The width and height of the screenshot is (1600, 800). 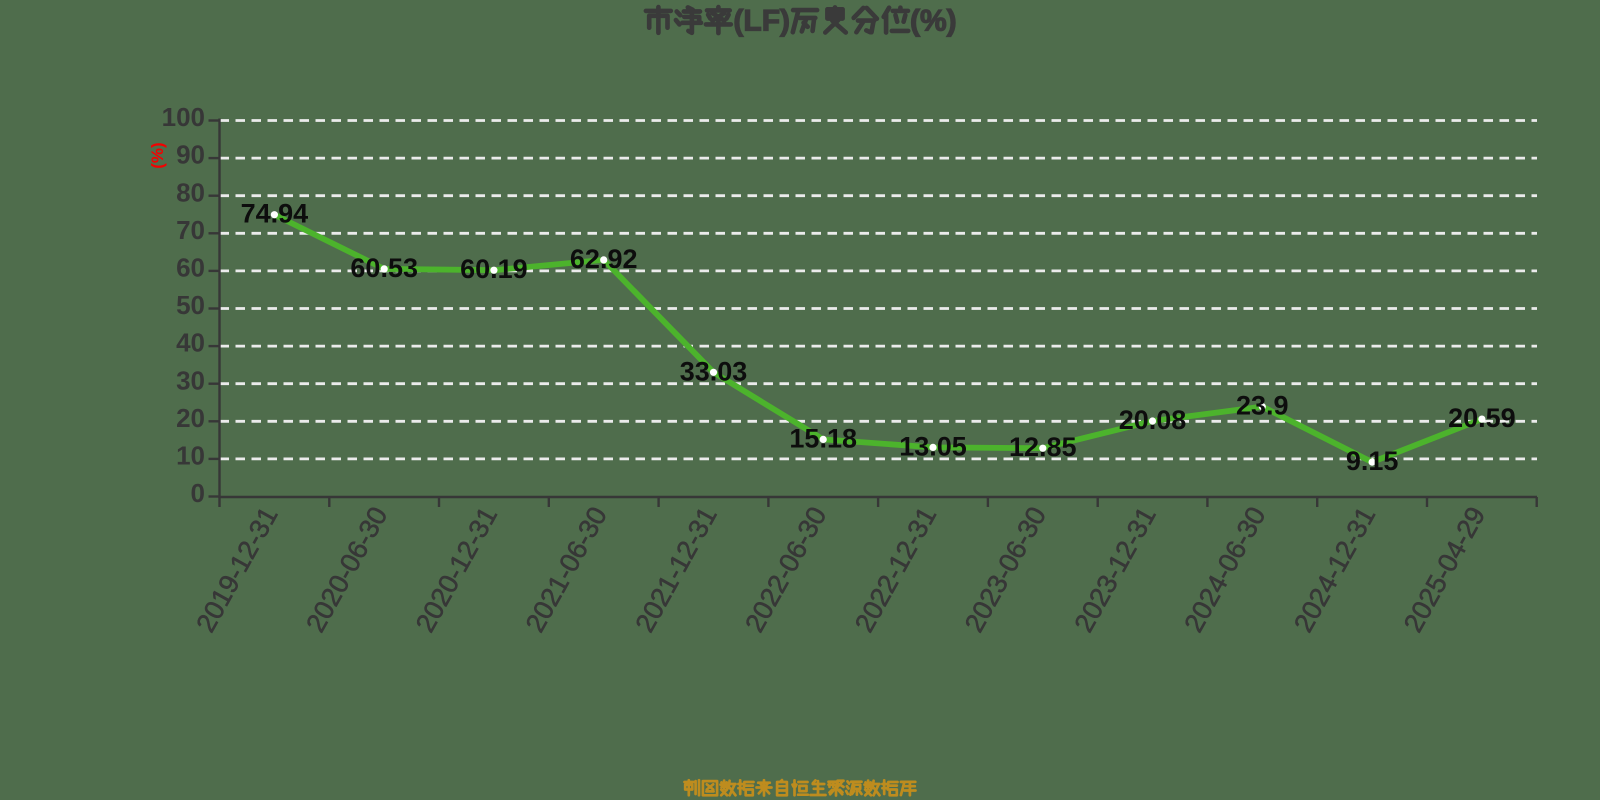 I want to click on svg-text: 60.19, so click(x=494, y=269).